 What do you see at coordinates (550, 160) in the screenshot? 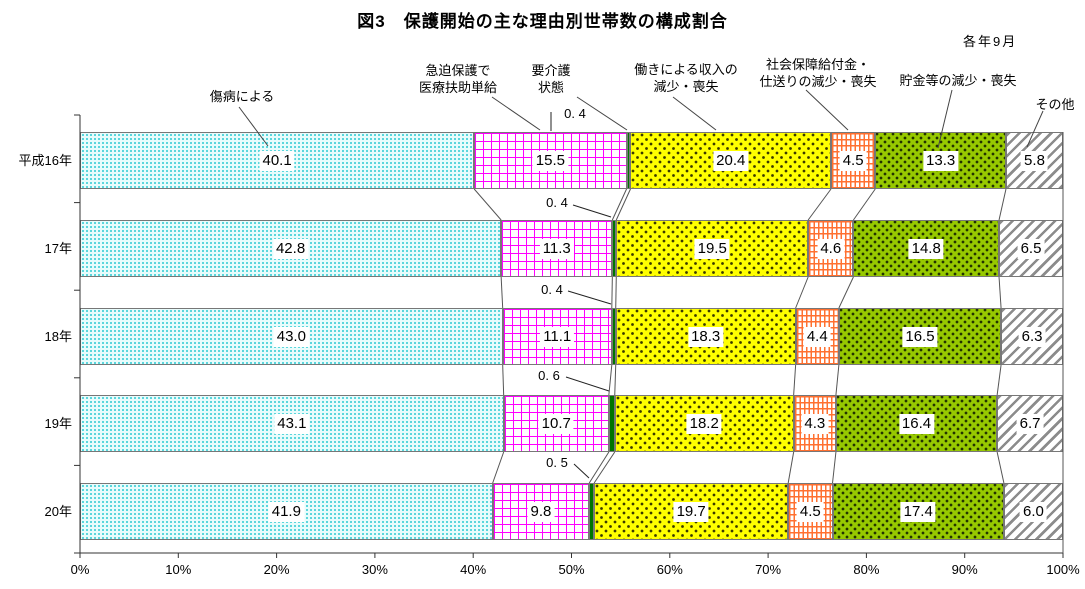
I see `value-label: 15.5` at bounding box center [550, 160].